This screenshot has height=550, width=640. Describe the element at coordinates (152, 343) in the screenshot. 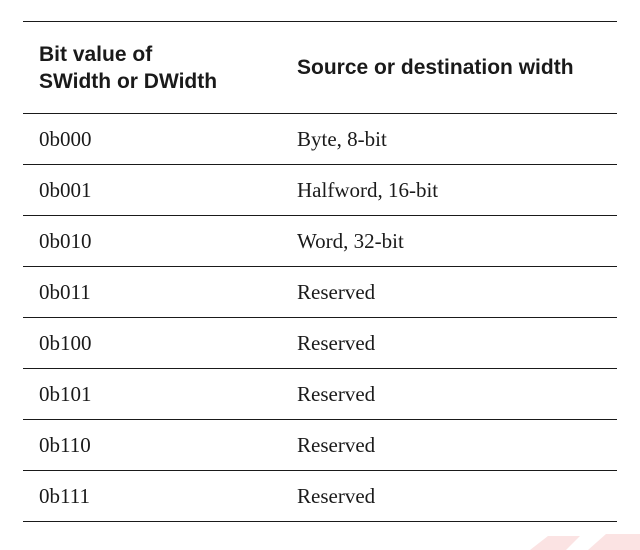

I see `bit-value-cell: 0b100` at that location.